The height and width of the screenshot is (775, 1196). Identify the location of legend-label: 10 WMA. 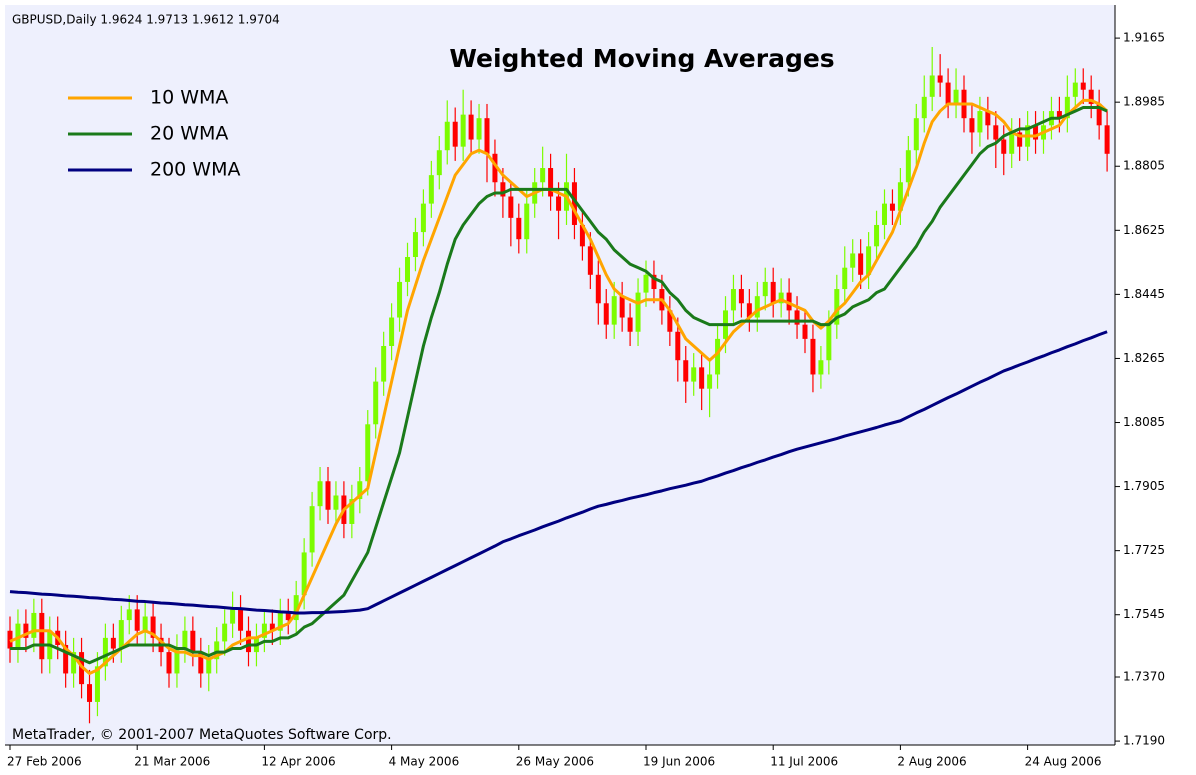
(189, 98).